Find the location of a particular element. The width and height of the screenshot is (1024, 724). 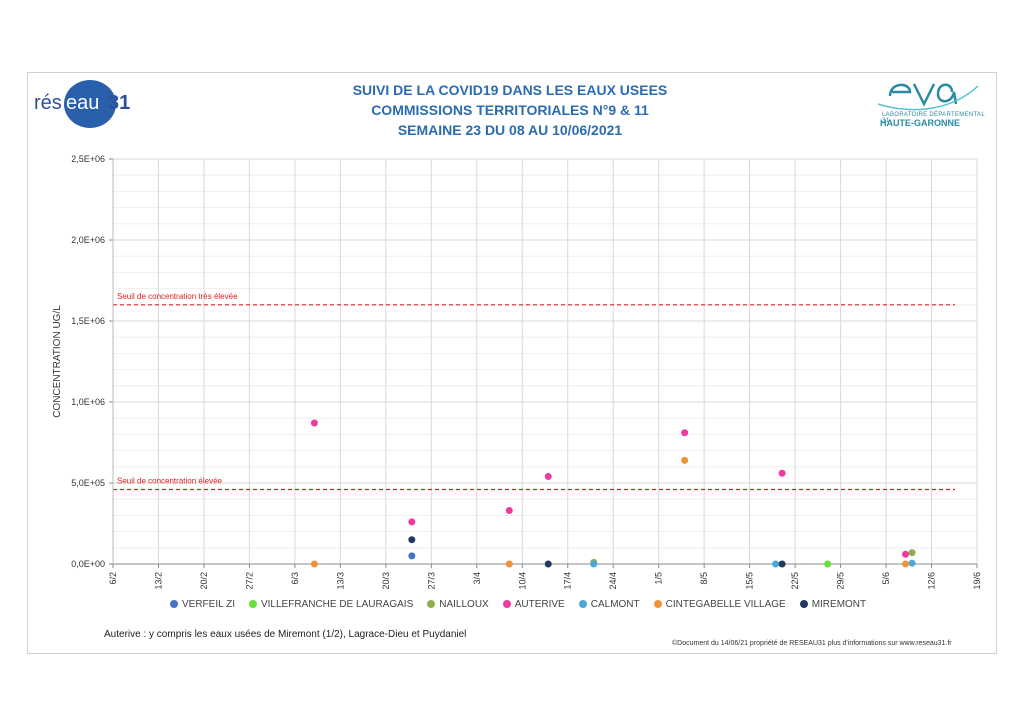

logo-bubble is located at coordinates (90, 104).